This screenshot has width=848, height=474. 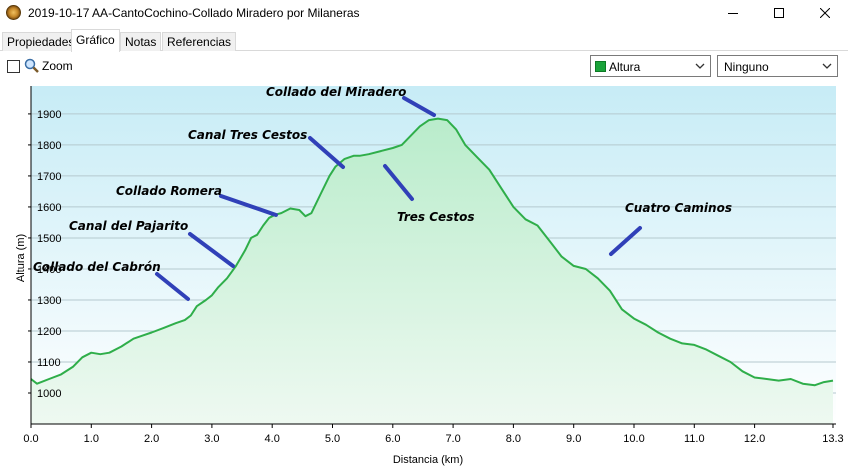 What do you see at coordinates (95, 40) in the screenshot?
I see `tab-grafico: Gráfico` at bounding box center [95, 40].